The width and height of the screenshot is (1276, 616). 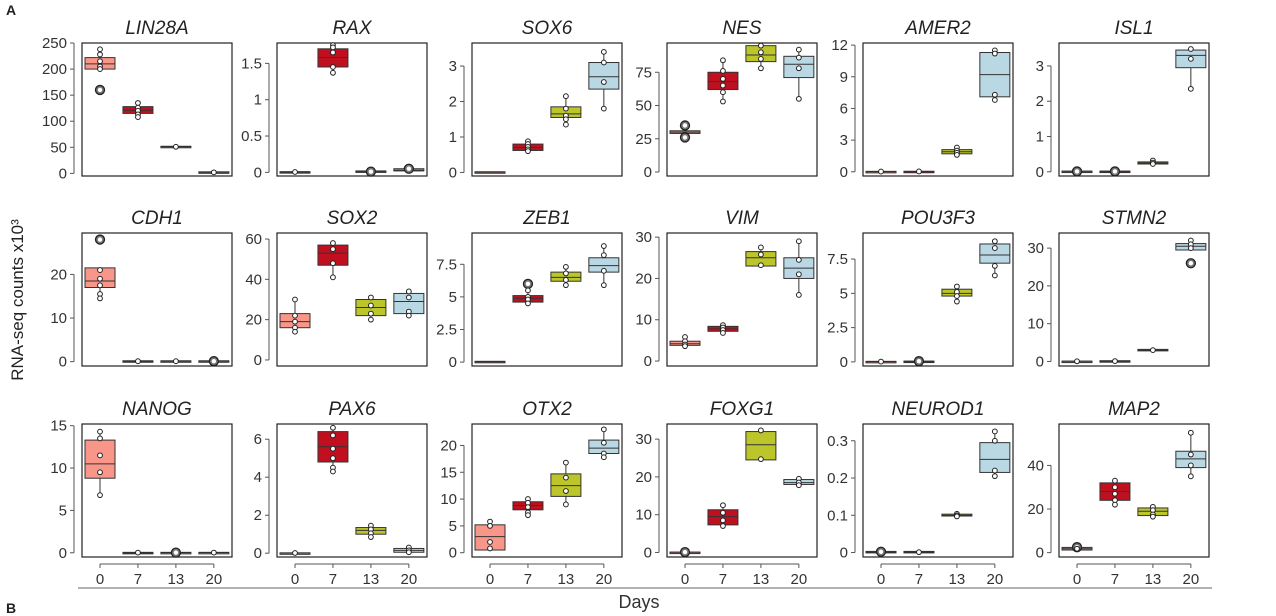 What do you see at coordinates (1077, 579) in the screenshot?
I see `x-tick-label: 0` at bounding box center [1077, 579].